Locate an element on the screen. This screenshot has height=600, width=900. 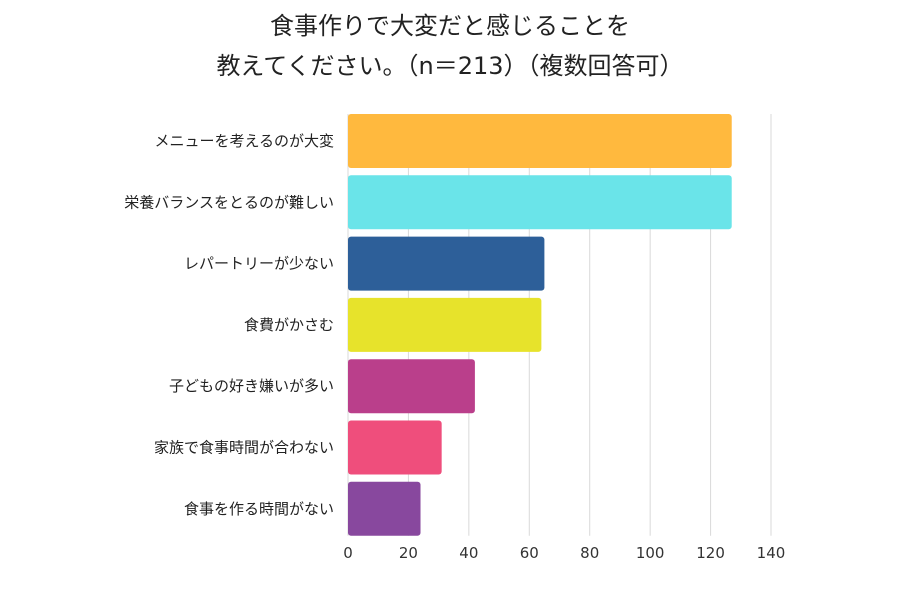
category-label: 栄養バランスをとるのが難しい is located at coordinates (229, 202).